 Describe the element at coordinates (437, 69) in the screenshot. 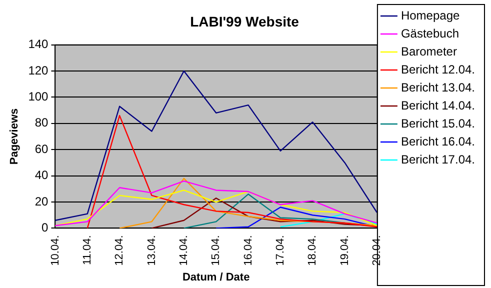

I see `legend-label: Bericht 12.04.` at that location.